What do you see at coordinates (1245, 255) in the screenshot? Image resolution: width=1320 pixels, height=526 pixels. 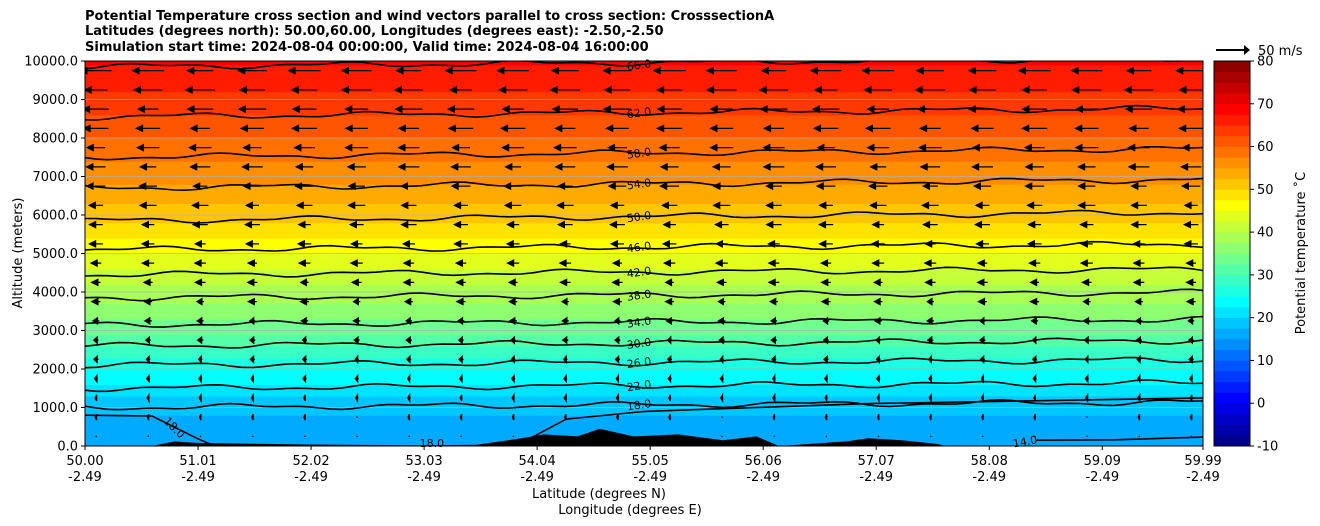 I see `colorbar: -10 0 10 20 30 40 50 60 70 80` at bounding box center [1245, 255].